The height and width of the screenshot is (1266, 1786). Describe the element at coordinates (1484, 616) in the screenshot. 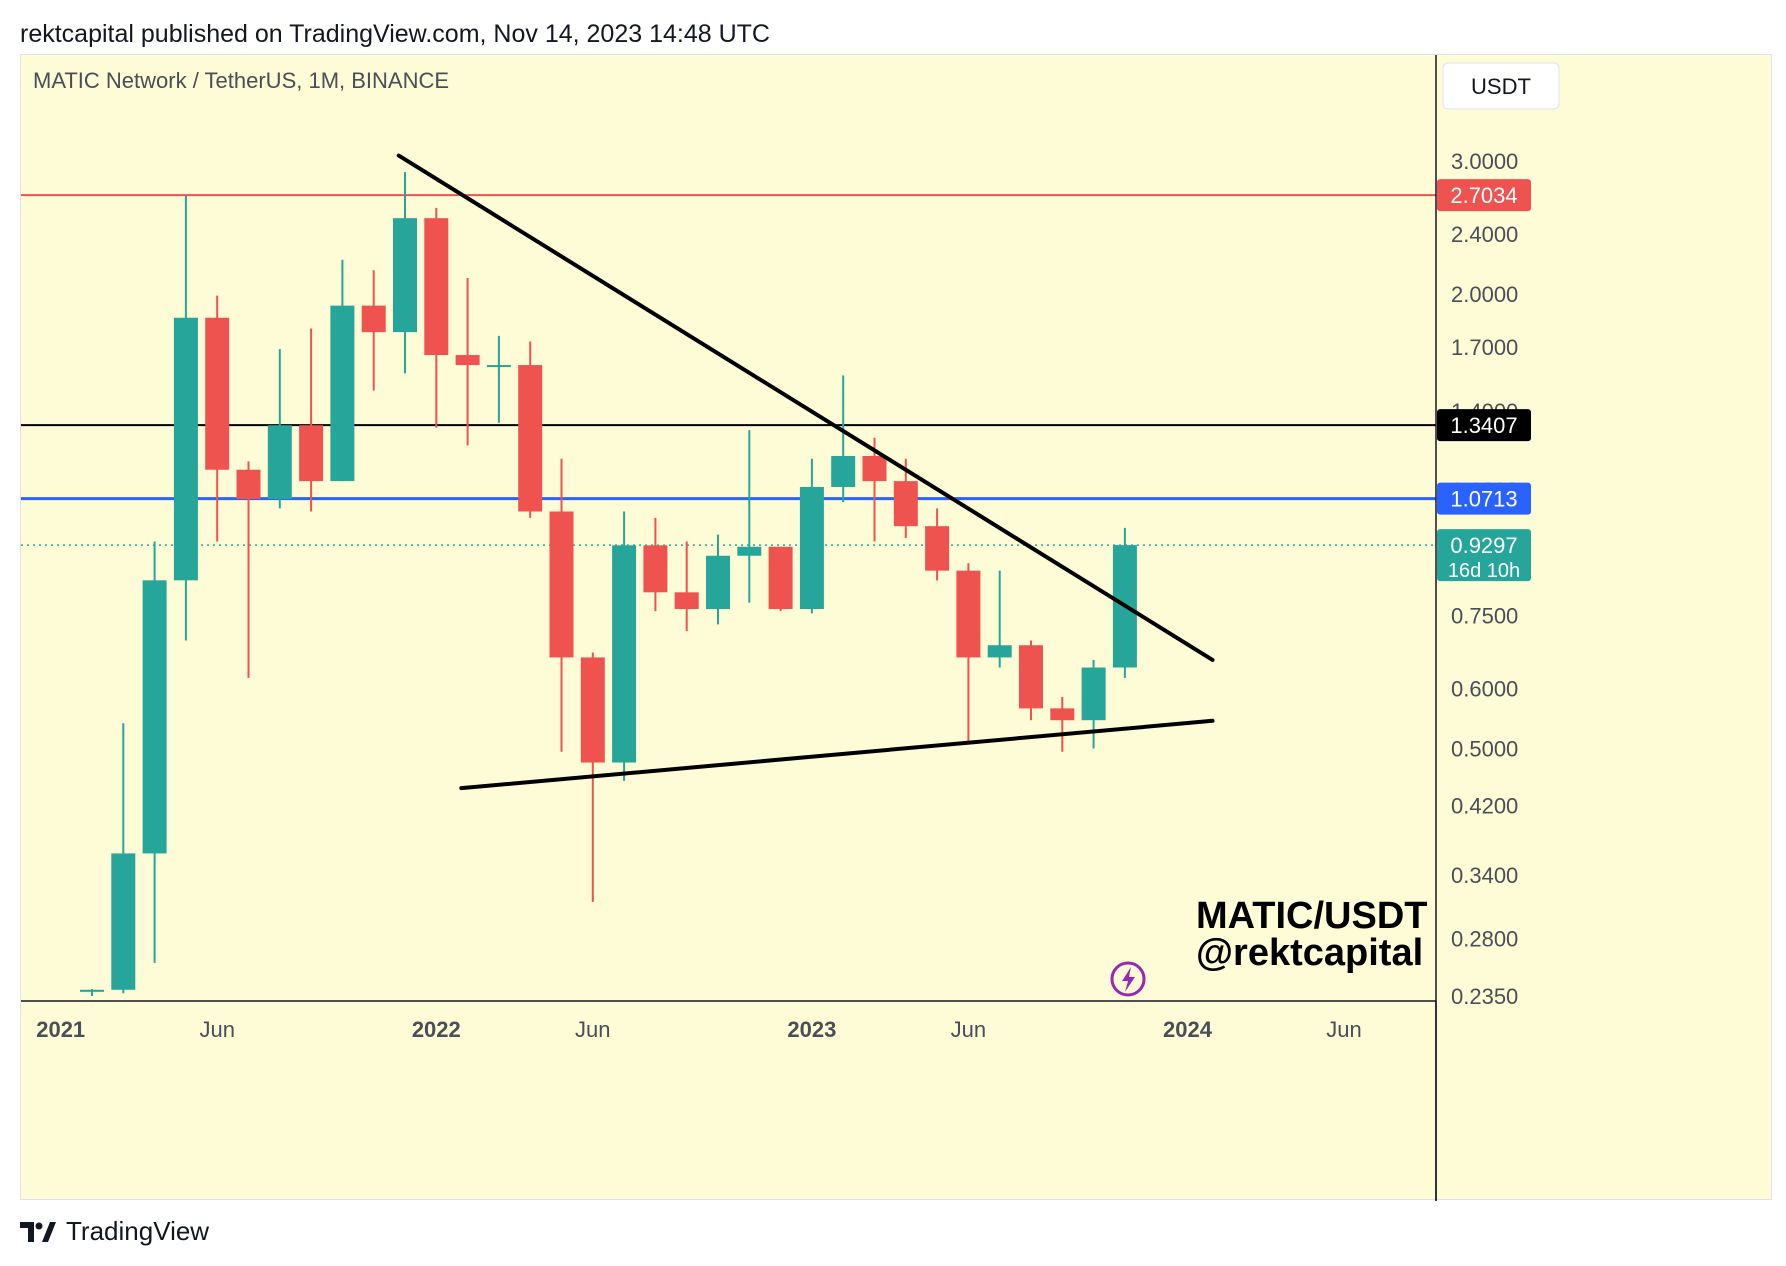

I see `y-tick-label: 0.7500` at that location.